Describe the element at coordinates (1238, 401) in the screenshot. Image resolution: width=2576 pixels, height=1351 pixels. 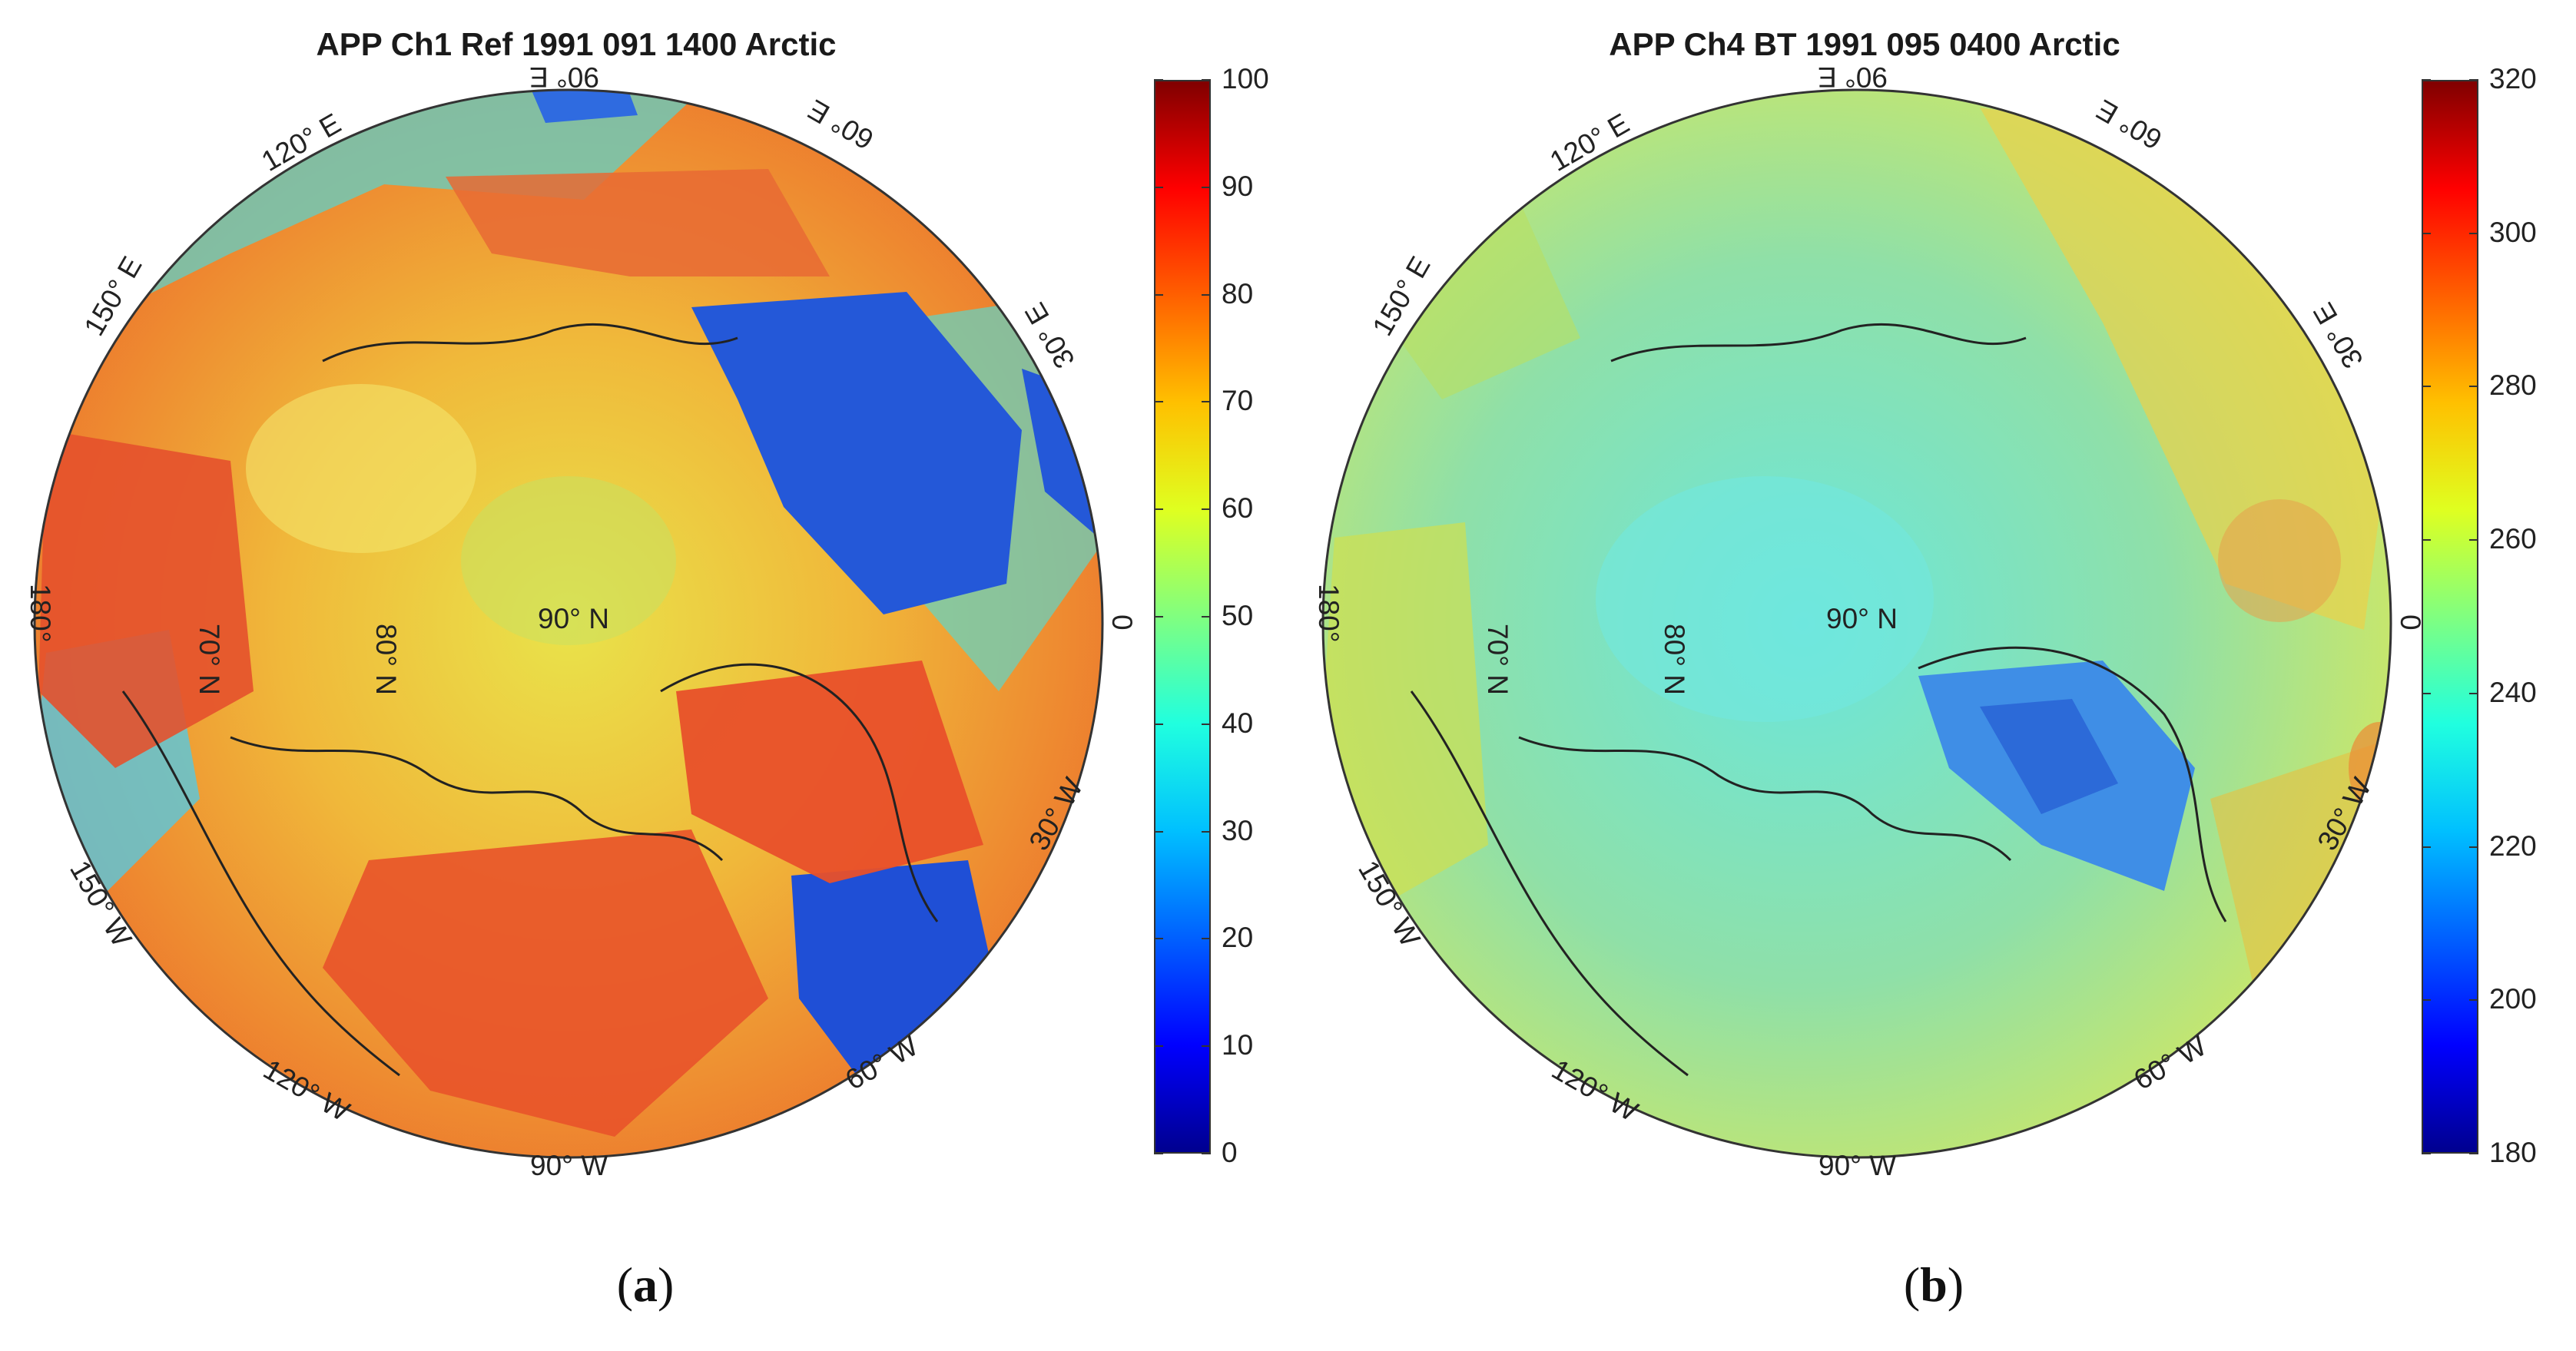
I see `colorbar-tick-label: 70` at that location.